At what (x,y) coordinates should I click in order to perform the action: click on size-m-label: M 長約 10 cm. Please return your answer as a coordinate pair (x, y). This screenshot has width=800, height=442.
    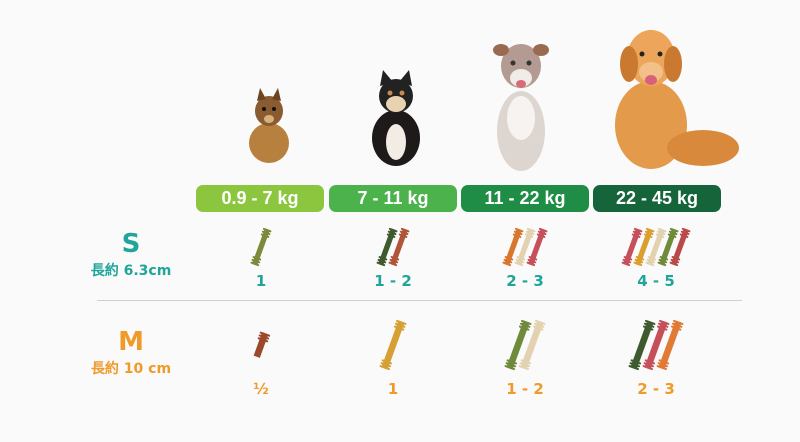
    Looking at the image, I should click on (131, 353).